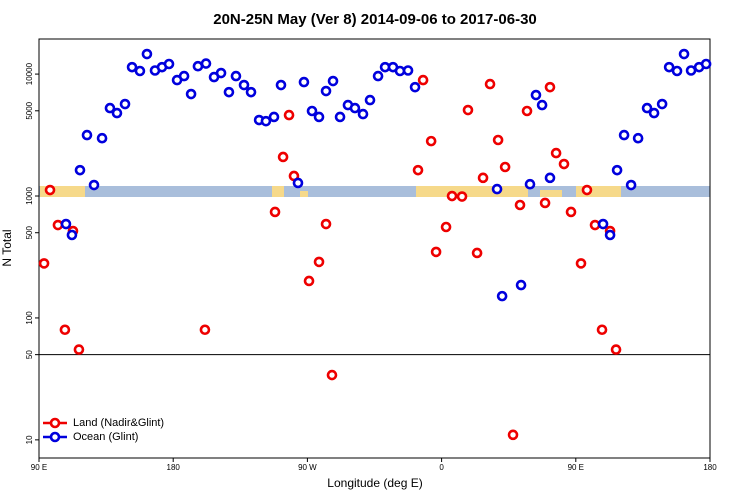  What do you see at coordinates (29, 318) in the screenshot?
I see `y-tick-label: 100` at bounding box center [29, 318].